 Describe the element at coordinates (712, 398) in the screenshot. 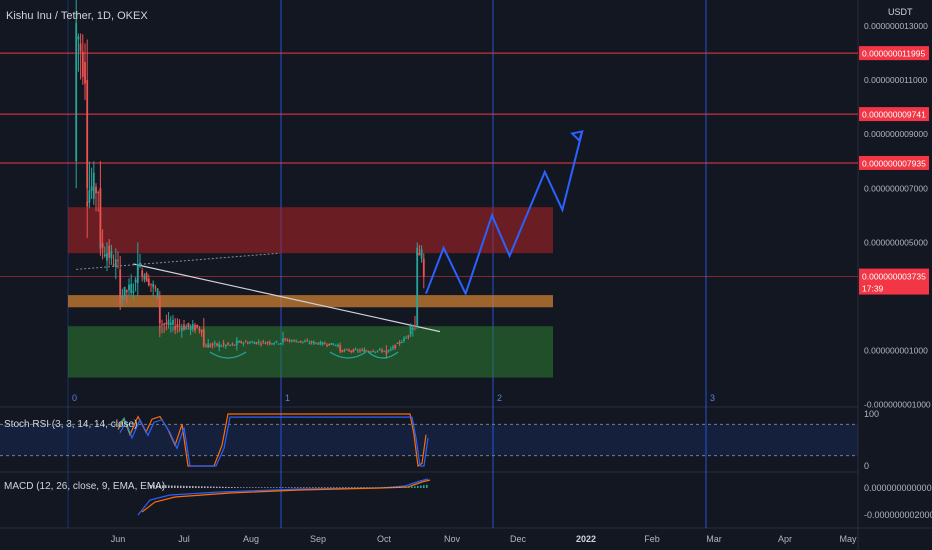

I see `cycle-label: 3` at that location.